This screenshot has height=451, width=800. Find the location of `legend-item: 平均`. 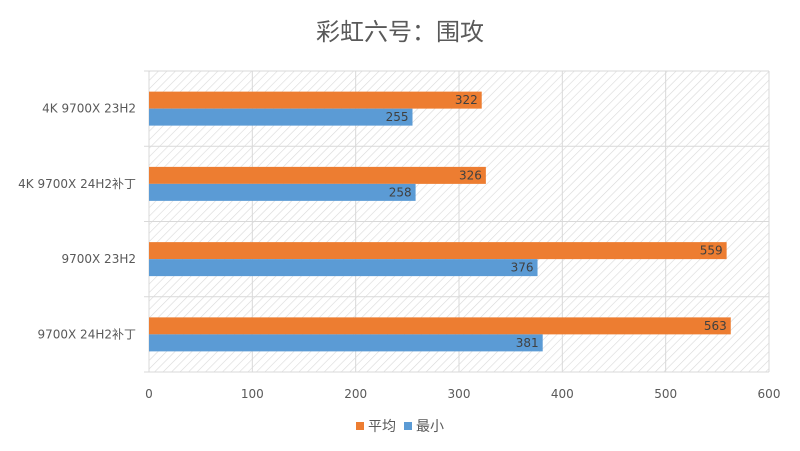

legend-item: 平均 is located at coordinates (376, 426).